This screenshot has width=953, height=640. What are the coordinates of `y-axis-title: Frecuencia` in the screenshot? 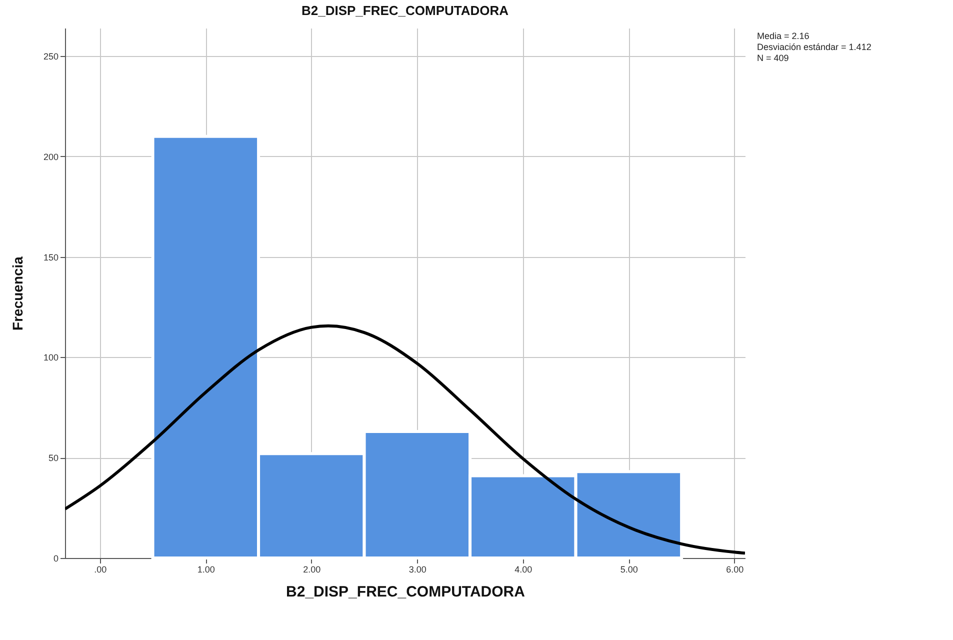 It's located at (17, 293).